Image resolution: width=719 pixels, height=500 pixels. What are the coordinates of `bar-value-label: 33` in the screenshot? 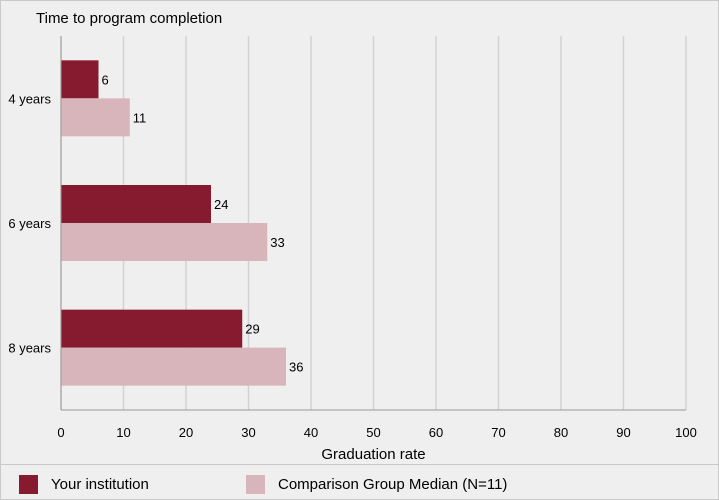 It's located at (277, 242).